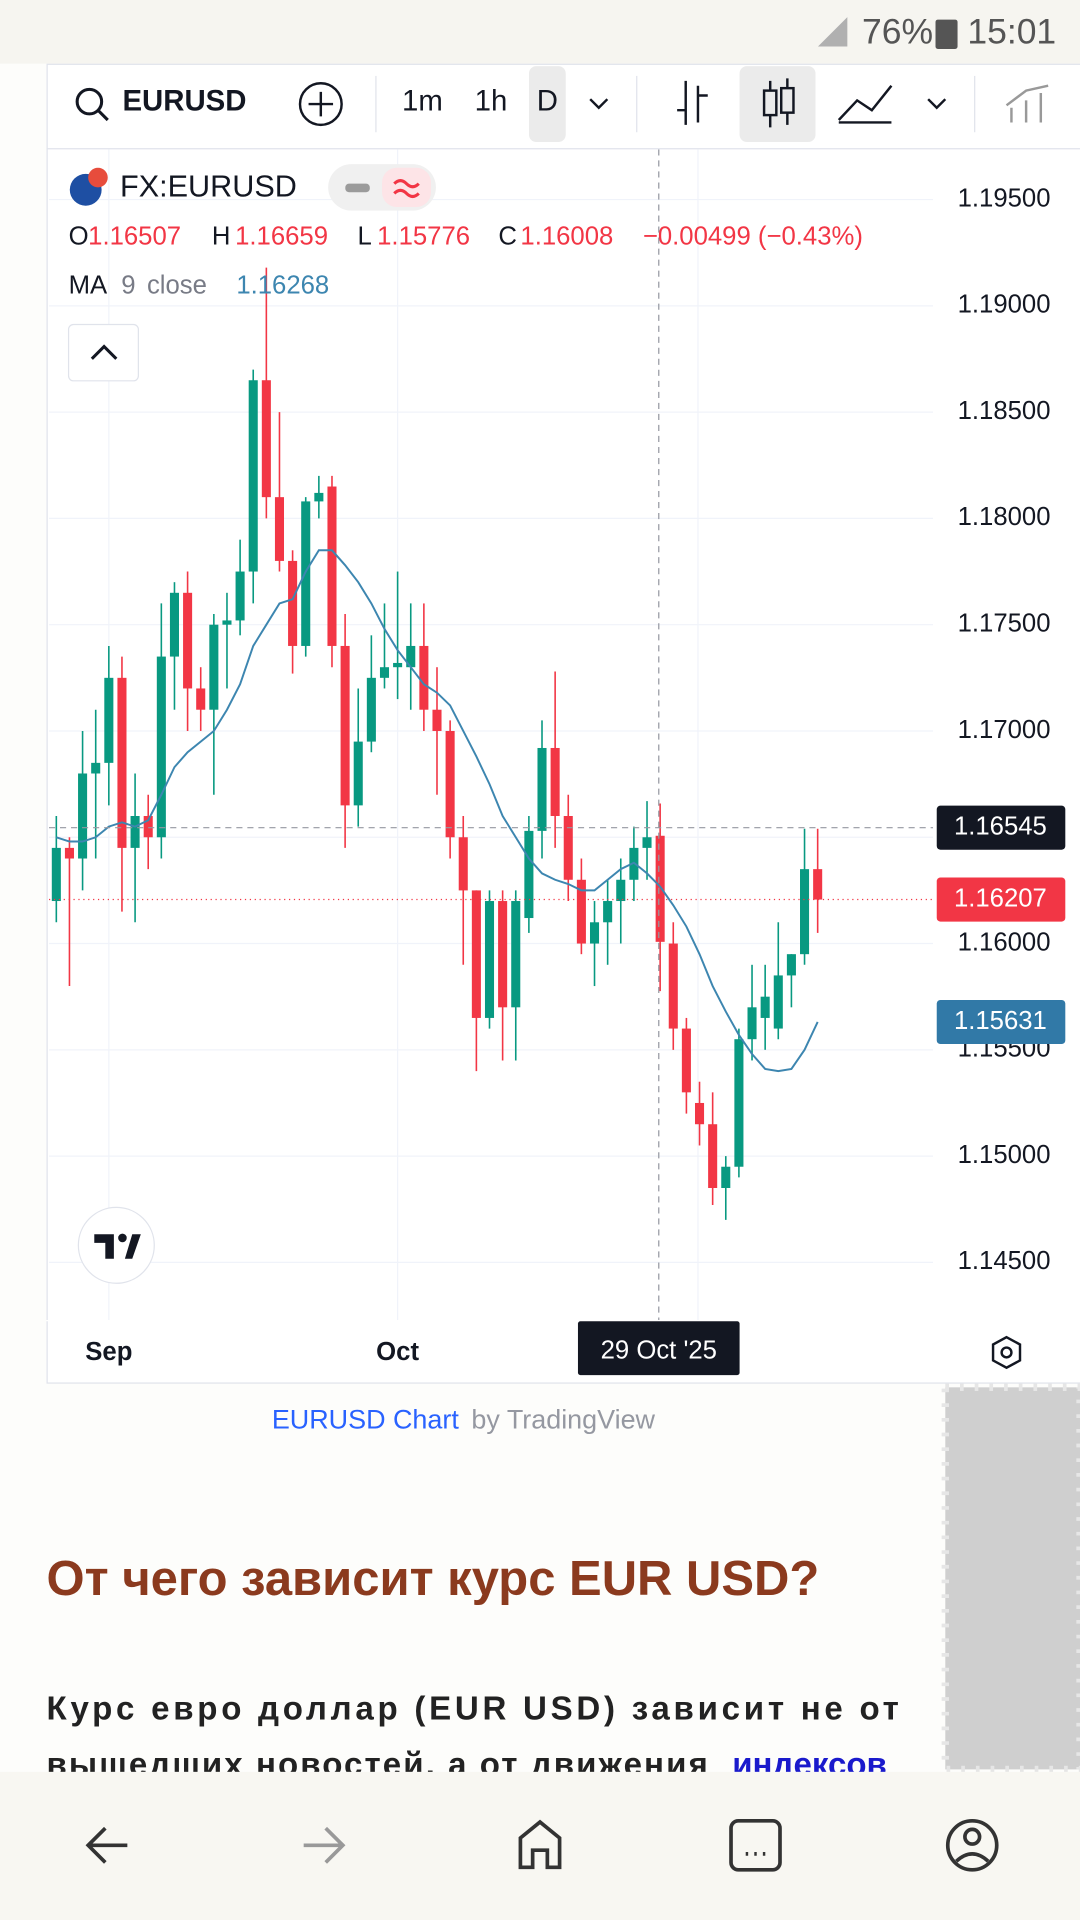 Image resolution: width=1080 pixels, height=1920 pixels. I want to click on interval-dropdown, so click(599, 104).